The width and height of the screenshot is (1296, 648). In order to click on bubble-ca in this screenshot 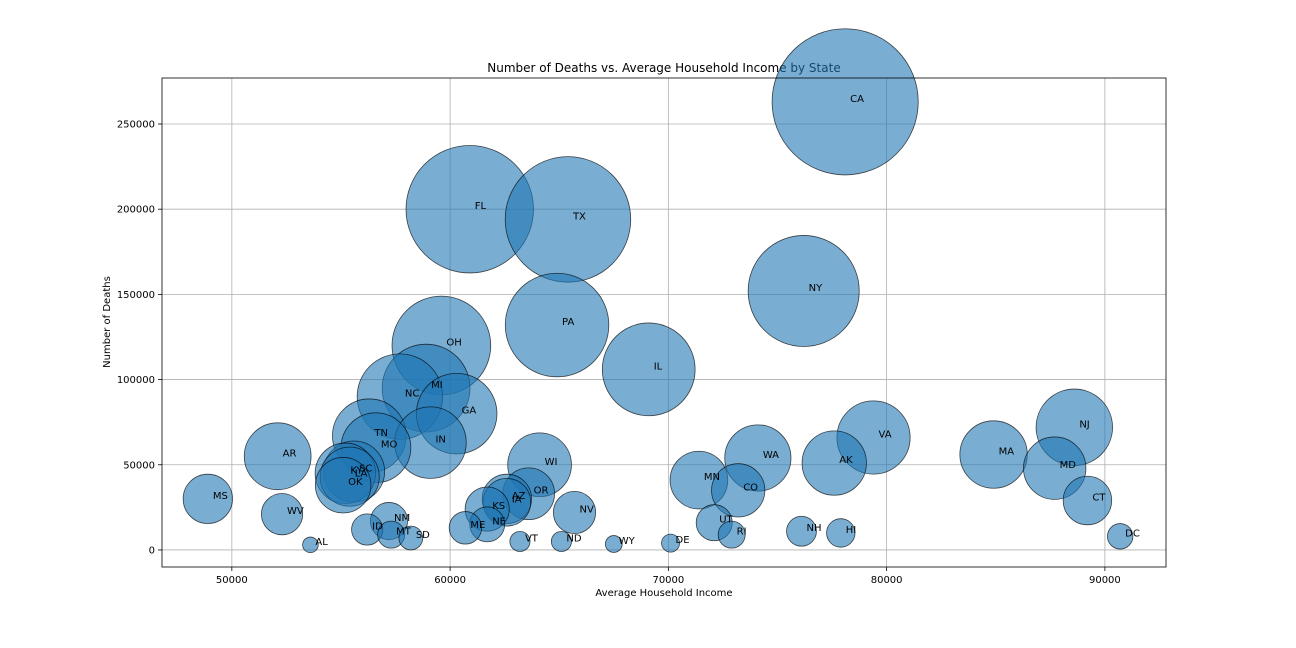, I will do `click(845, 102)`.